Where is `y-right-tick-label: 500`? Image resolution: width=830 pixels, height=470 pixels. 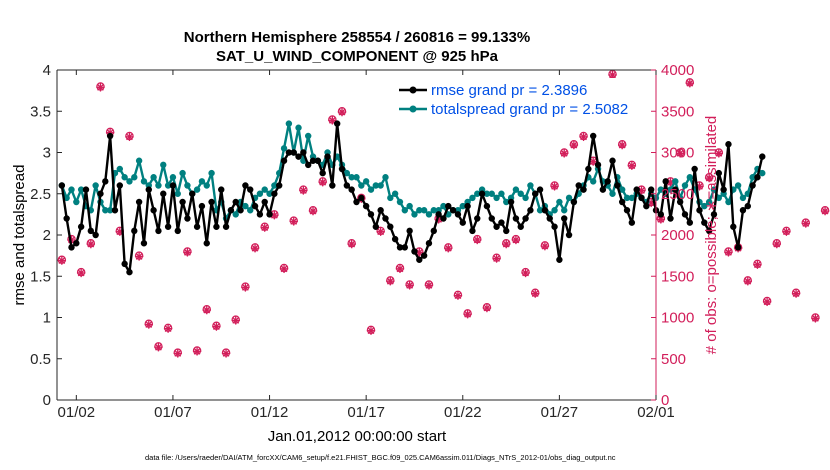
y-right-tick-label: 500 is located at coordinates (673, 359).